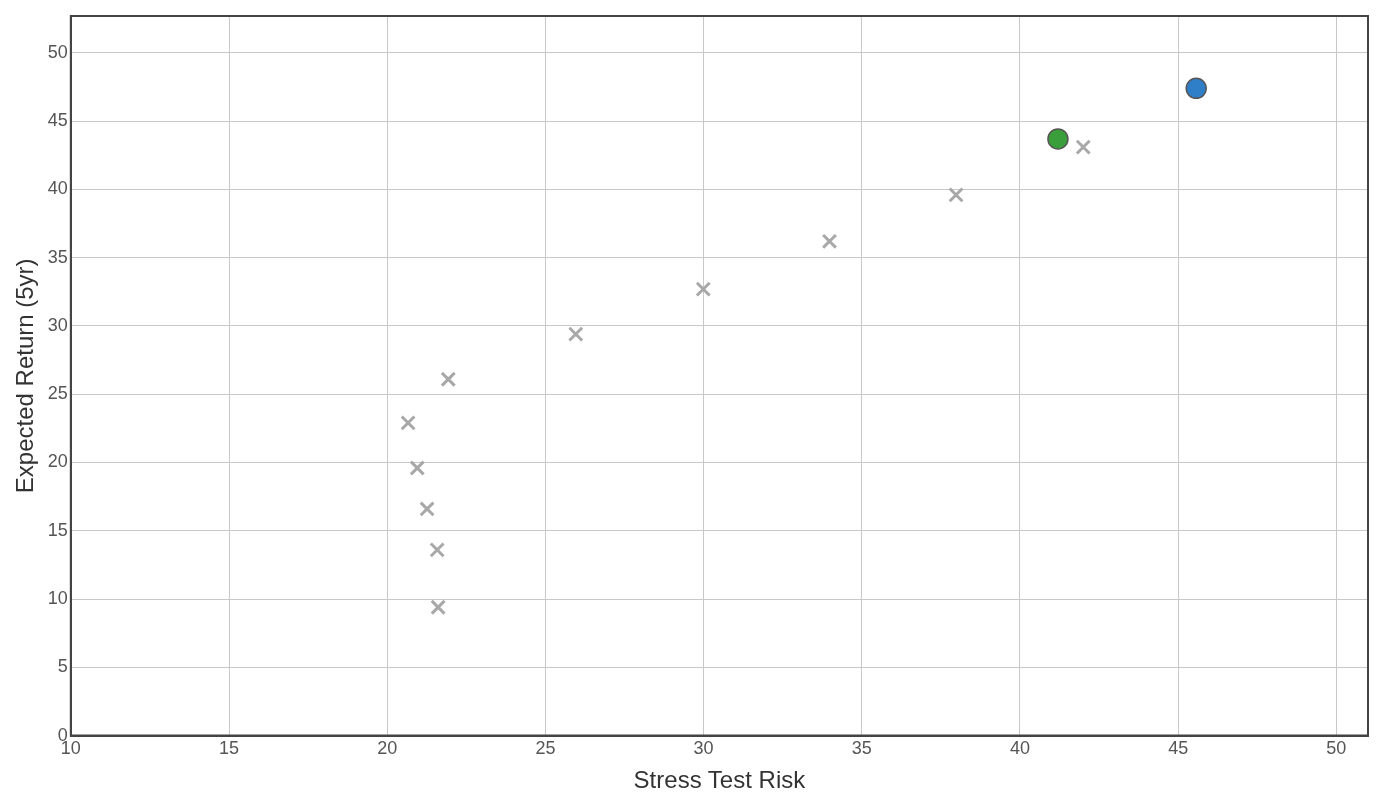  What do you see at coordinates (62, 666) in the screenshot?
I see `y-tick-label: 5` at bounding box center [62, 666].